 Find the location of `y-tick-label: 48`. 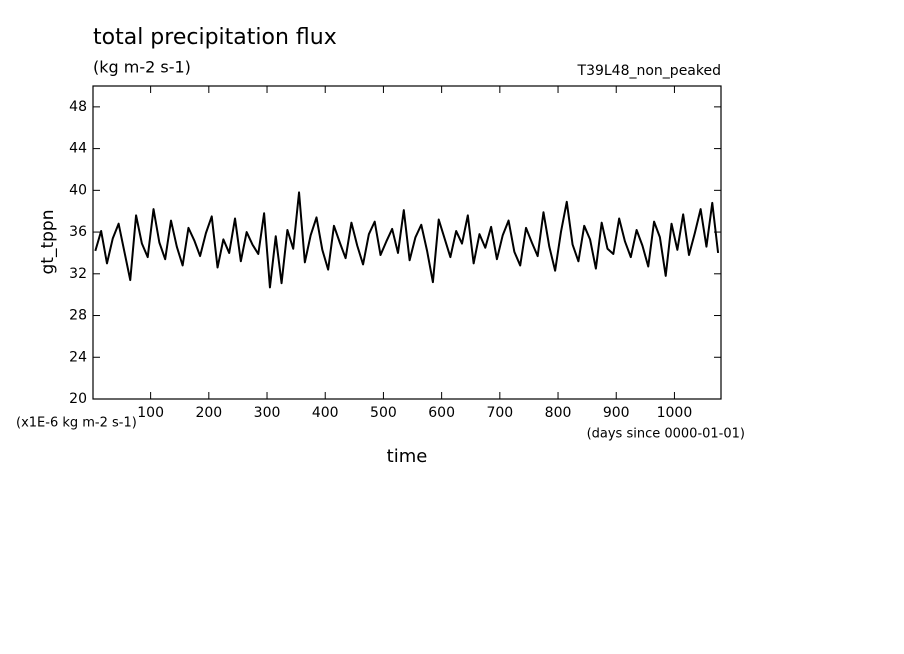

y-tick-label: 48 is located at coordinates (78, 107).